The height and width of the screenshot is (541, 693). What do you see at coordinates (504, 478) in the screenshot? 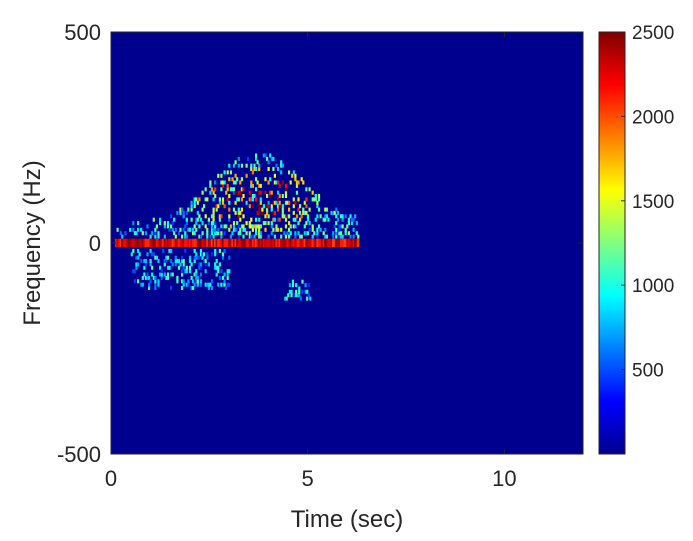
I see `x-tick-label: 10` at bounding box center [504, 478].